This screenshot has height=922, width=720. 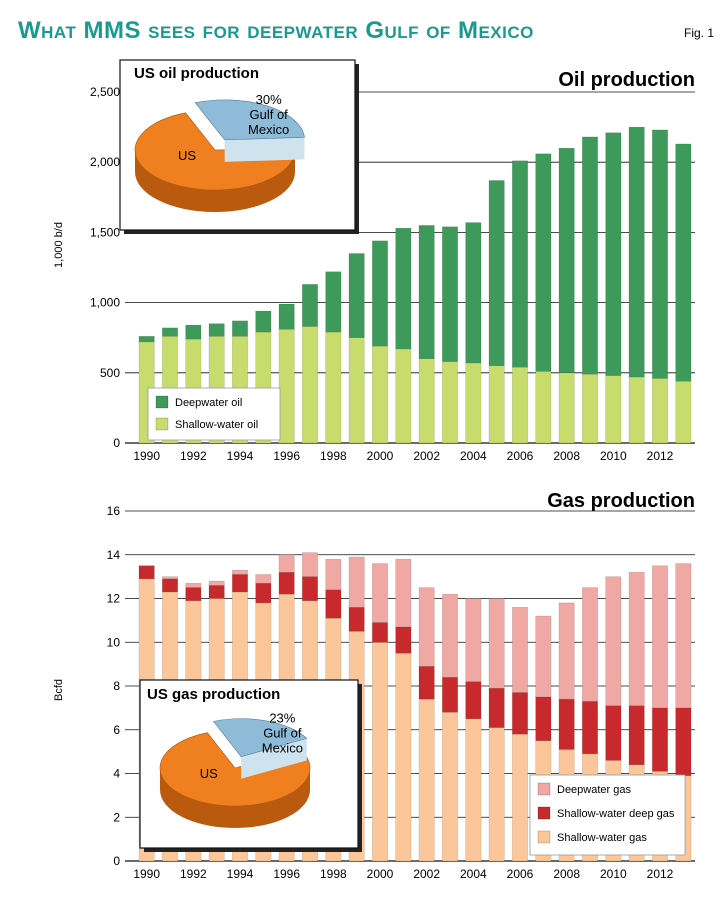 I want to click on x-tick-label: 1996, so click(x=286, y=874).